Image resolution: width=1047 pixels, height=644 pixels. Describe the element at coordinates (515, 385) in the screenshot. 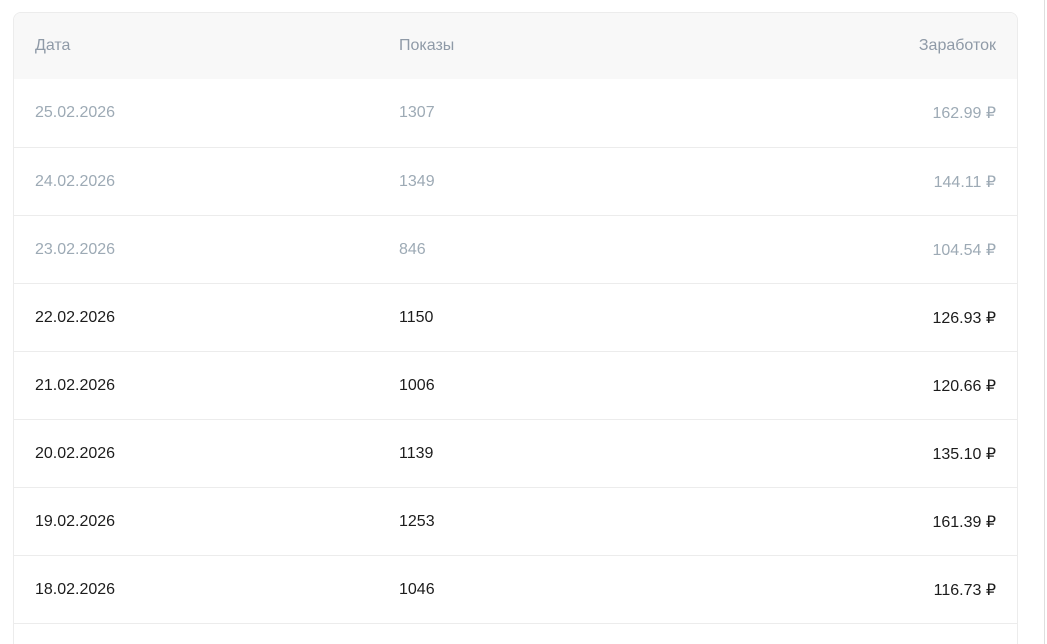

I see `table-row: 21.02.2026 1006 120.66 ₽` at that location.